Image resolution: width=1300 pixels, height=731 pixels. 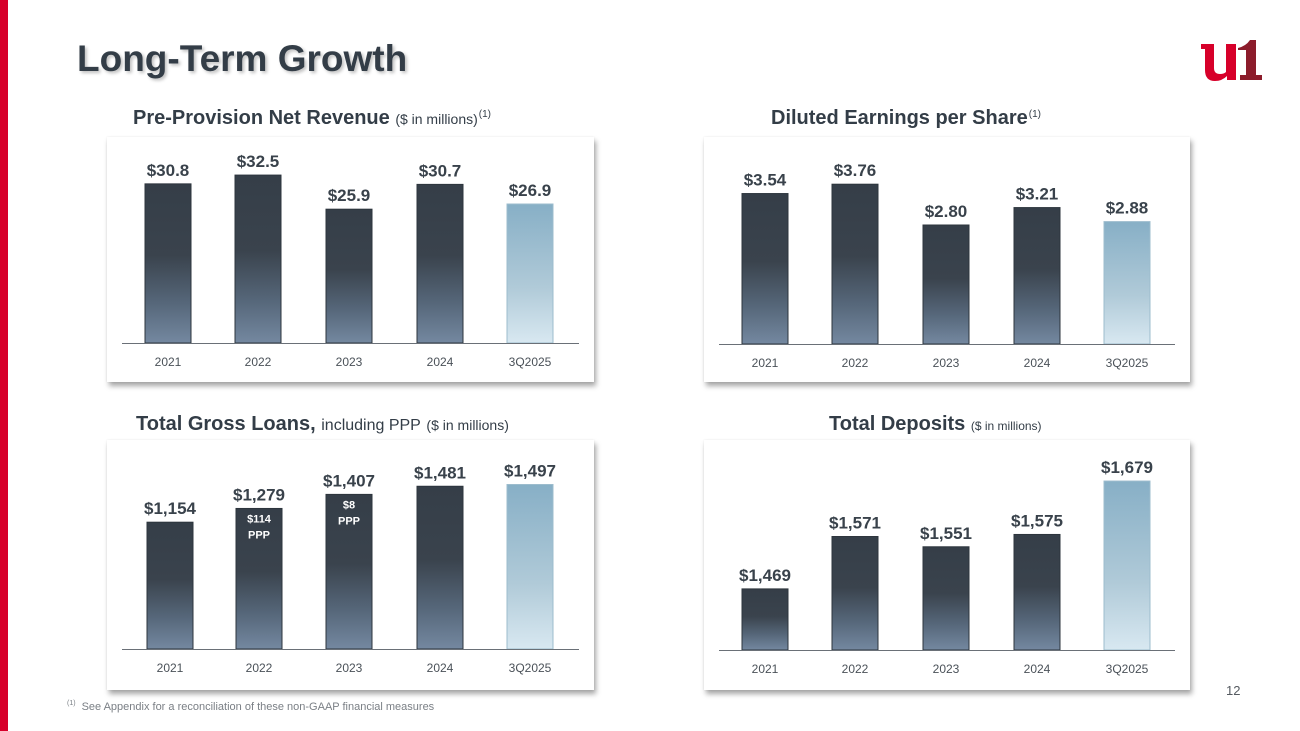 I want to click on u1-logo-icon, so click(x=1231, y=60).